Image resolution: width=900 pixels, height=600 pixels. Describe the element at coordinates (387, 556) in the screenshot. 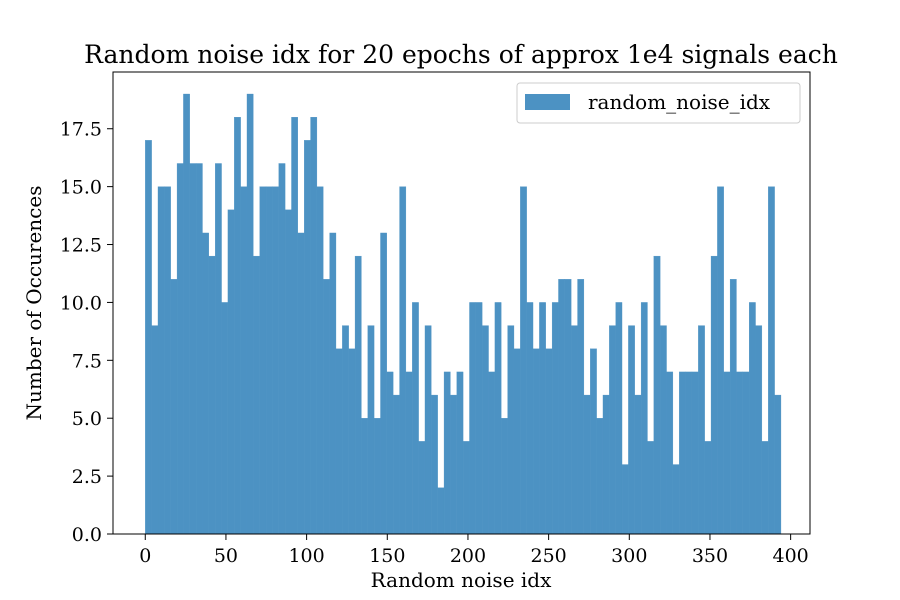

I see `x-tick-label: 150` at that location.